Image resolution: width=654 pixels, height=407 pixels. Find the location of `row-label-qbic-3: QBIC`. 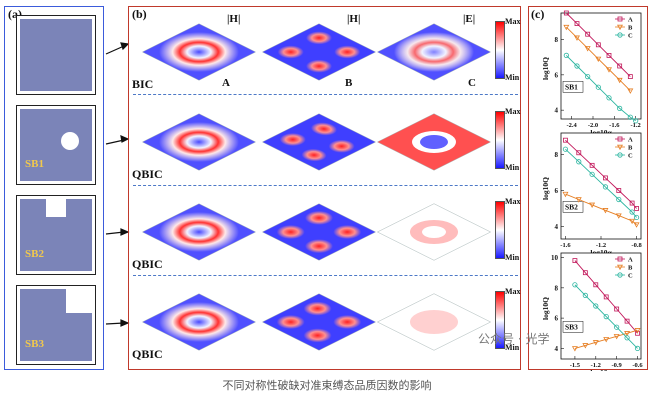

row-label-qbic-3: QBIC is located at coordinates (147, 354).